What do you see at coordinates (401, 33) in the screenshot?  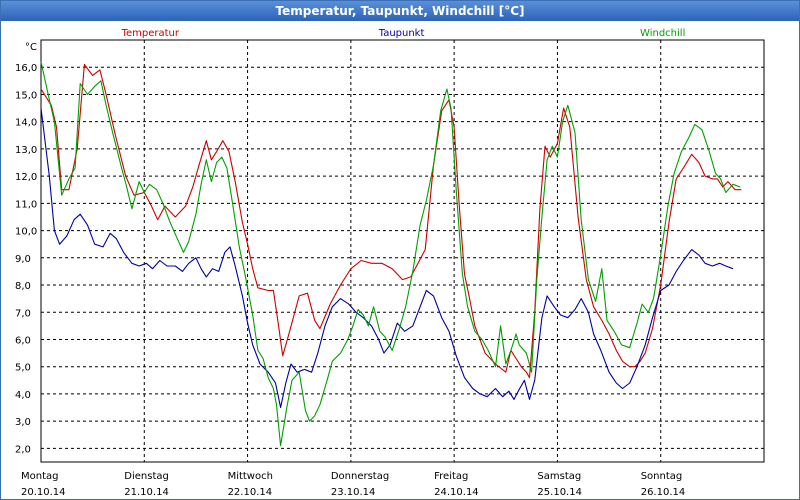 I see `legend-taupunkt: Taupunkt` at bounding box center [401, 33].